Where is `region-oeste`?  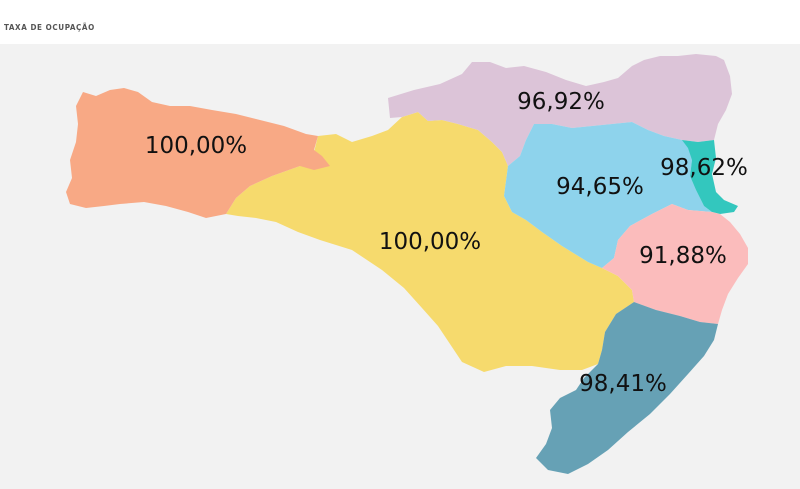
region-oeste is located at coordinates (198, 153).